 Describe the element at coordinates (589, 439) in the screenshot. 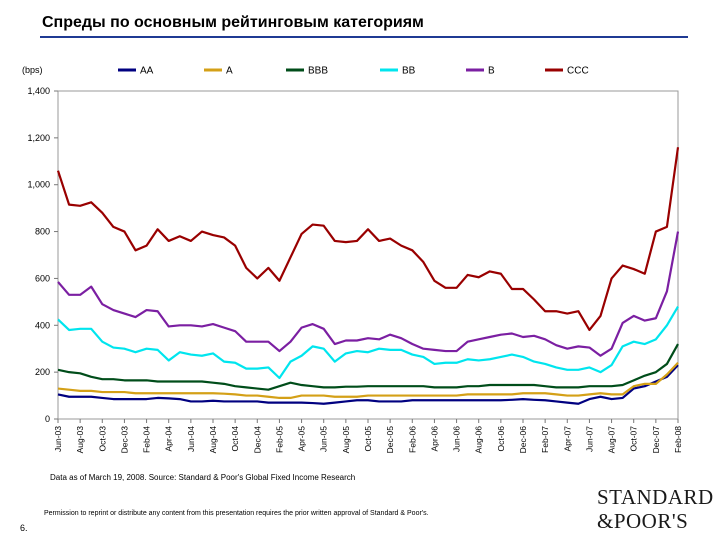

I see `x-tick-label: Jun-07` at that location.